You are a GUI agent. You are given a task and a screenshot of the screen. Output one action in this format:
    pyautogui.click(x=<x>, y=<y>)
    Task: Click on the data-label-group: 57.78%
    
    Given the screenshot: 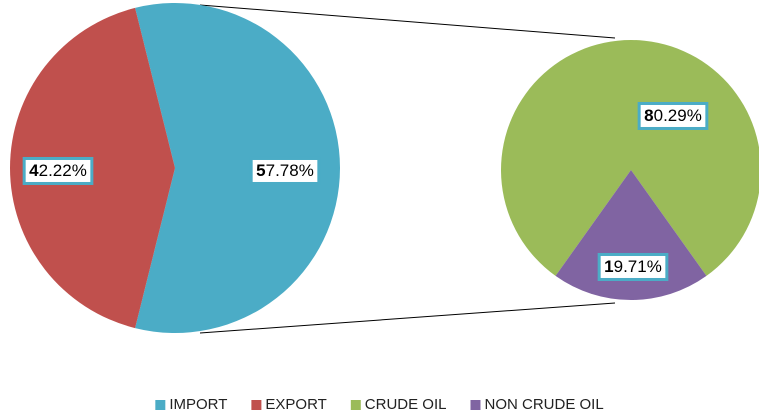 What is the action you would take?
    pyautogui.click(x=285, y=170)
    